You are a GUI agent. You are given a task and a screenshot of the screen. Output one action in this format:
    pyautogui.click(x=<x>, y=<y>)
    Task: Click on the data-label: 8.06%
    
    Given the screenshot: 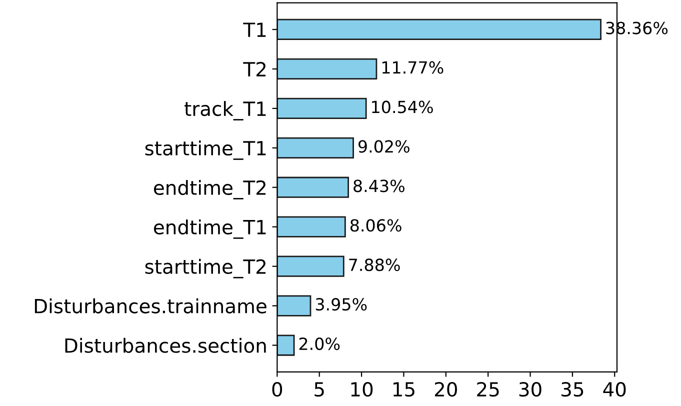 What is the action you would take?
    pyautogui.click(x=376, y=225)
    